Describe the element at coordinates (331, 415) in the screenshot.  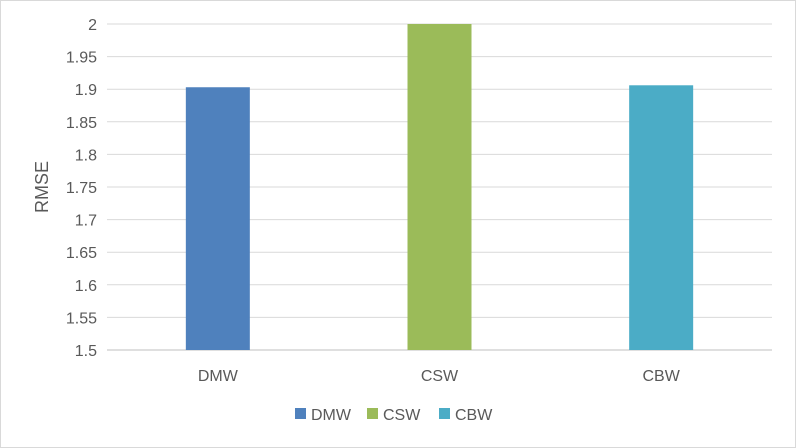
I see `legend-label: DMW` at that location.